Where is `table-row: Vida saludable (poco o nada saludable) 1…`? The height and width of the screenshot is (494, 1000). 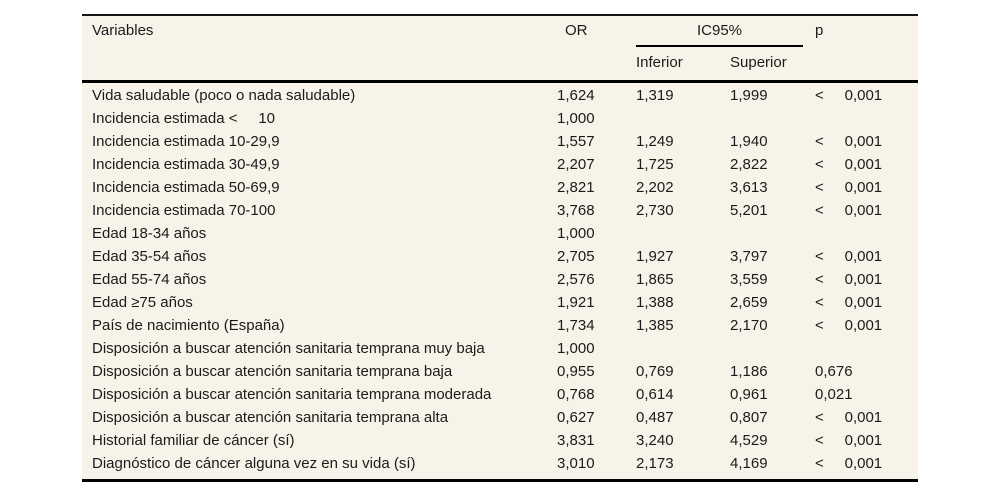
table-row: Vida saludable (poco o nada saludable) 1… is located at coordinates (500, 96).